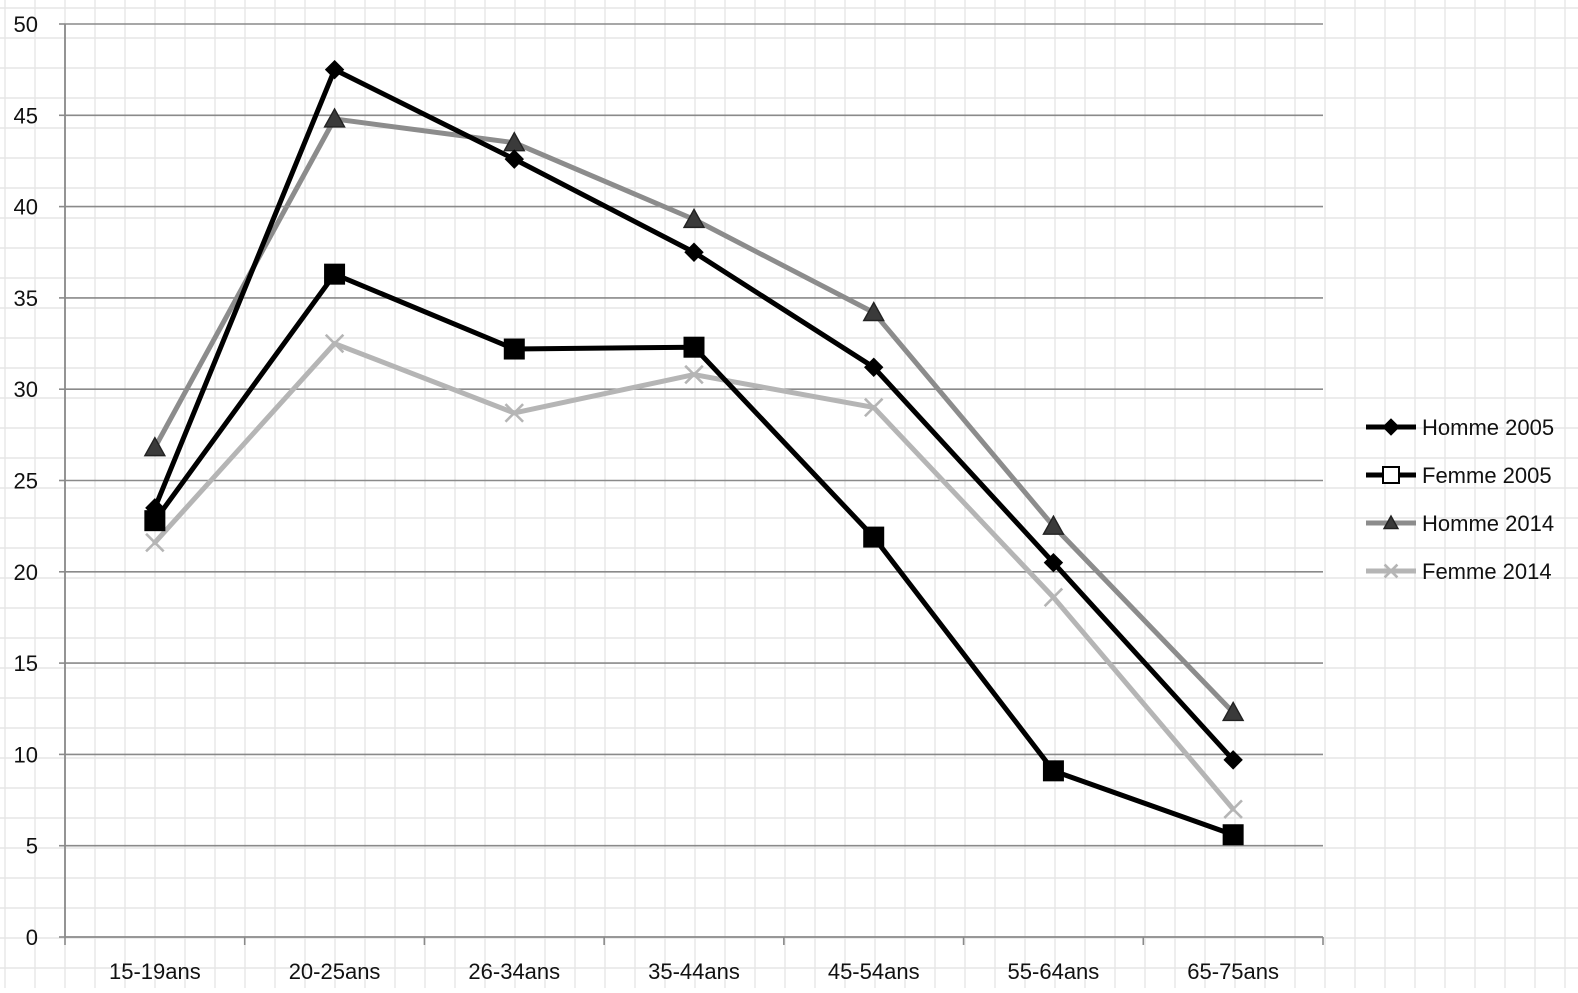  Describe the element at coordinates (26, 754) in the screenshot. I see `y-tick-label: 10` at that location.